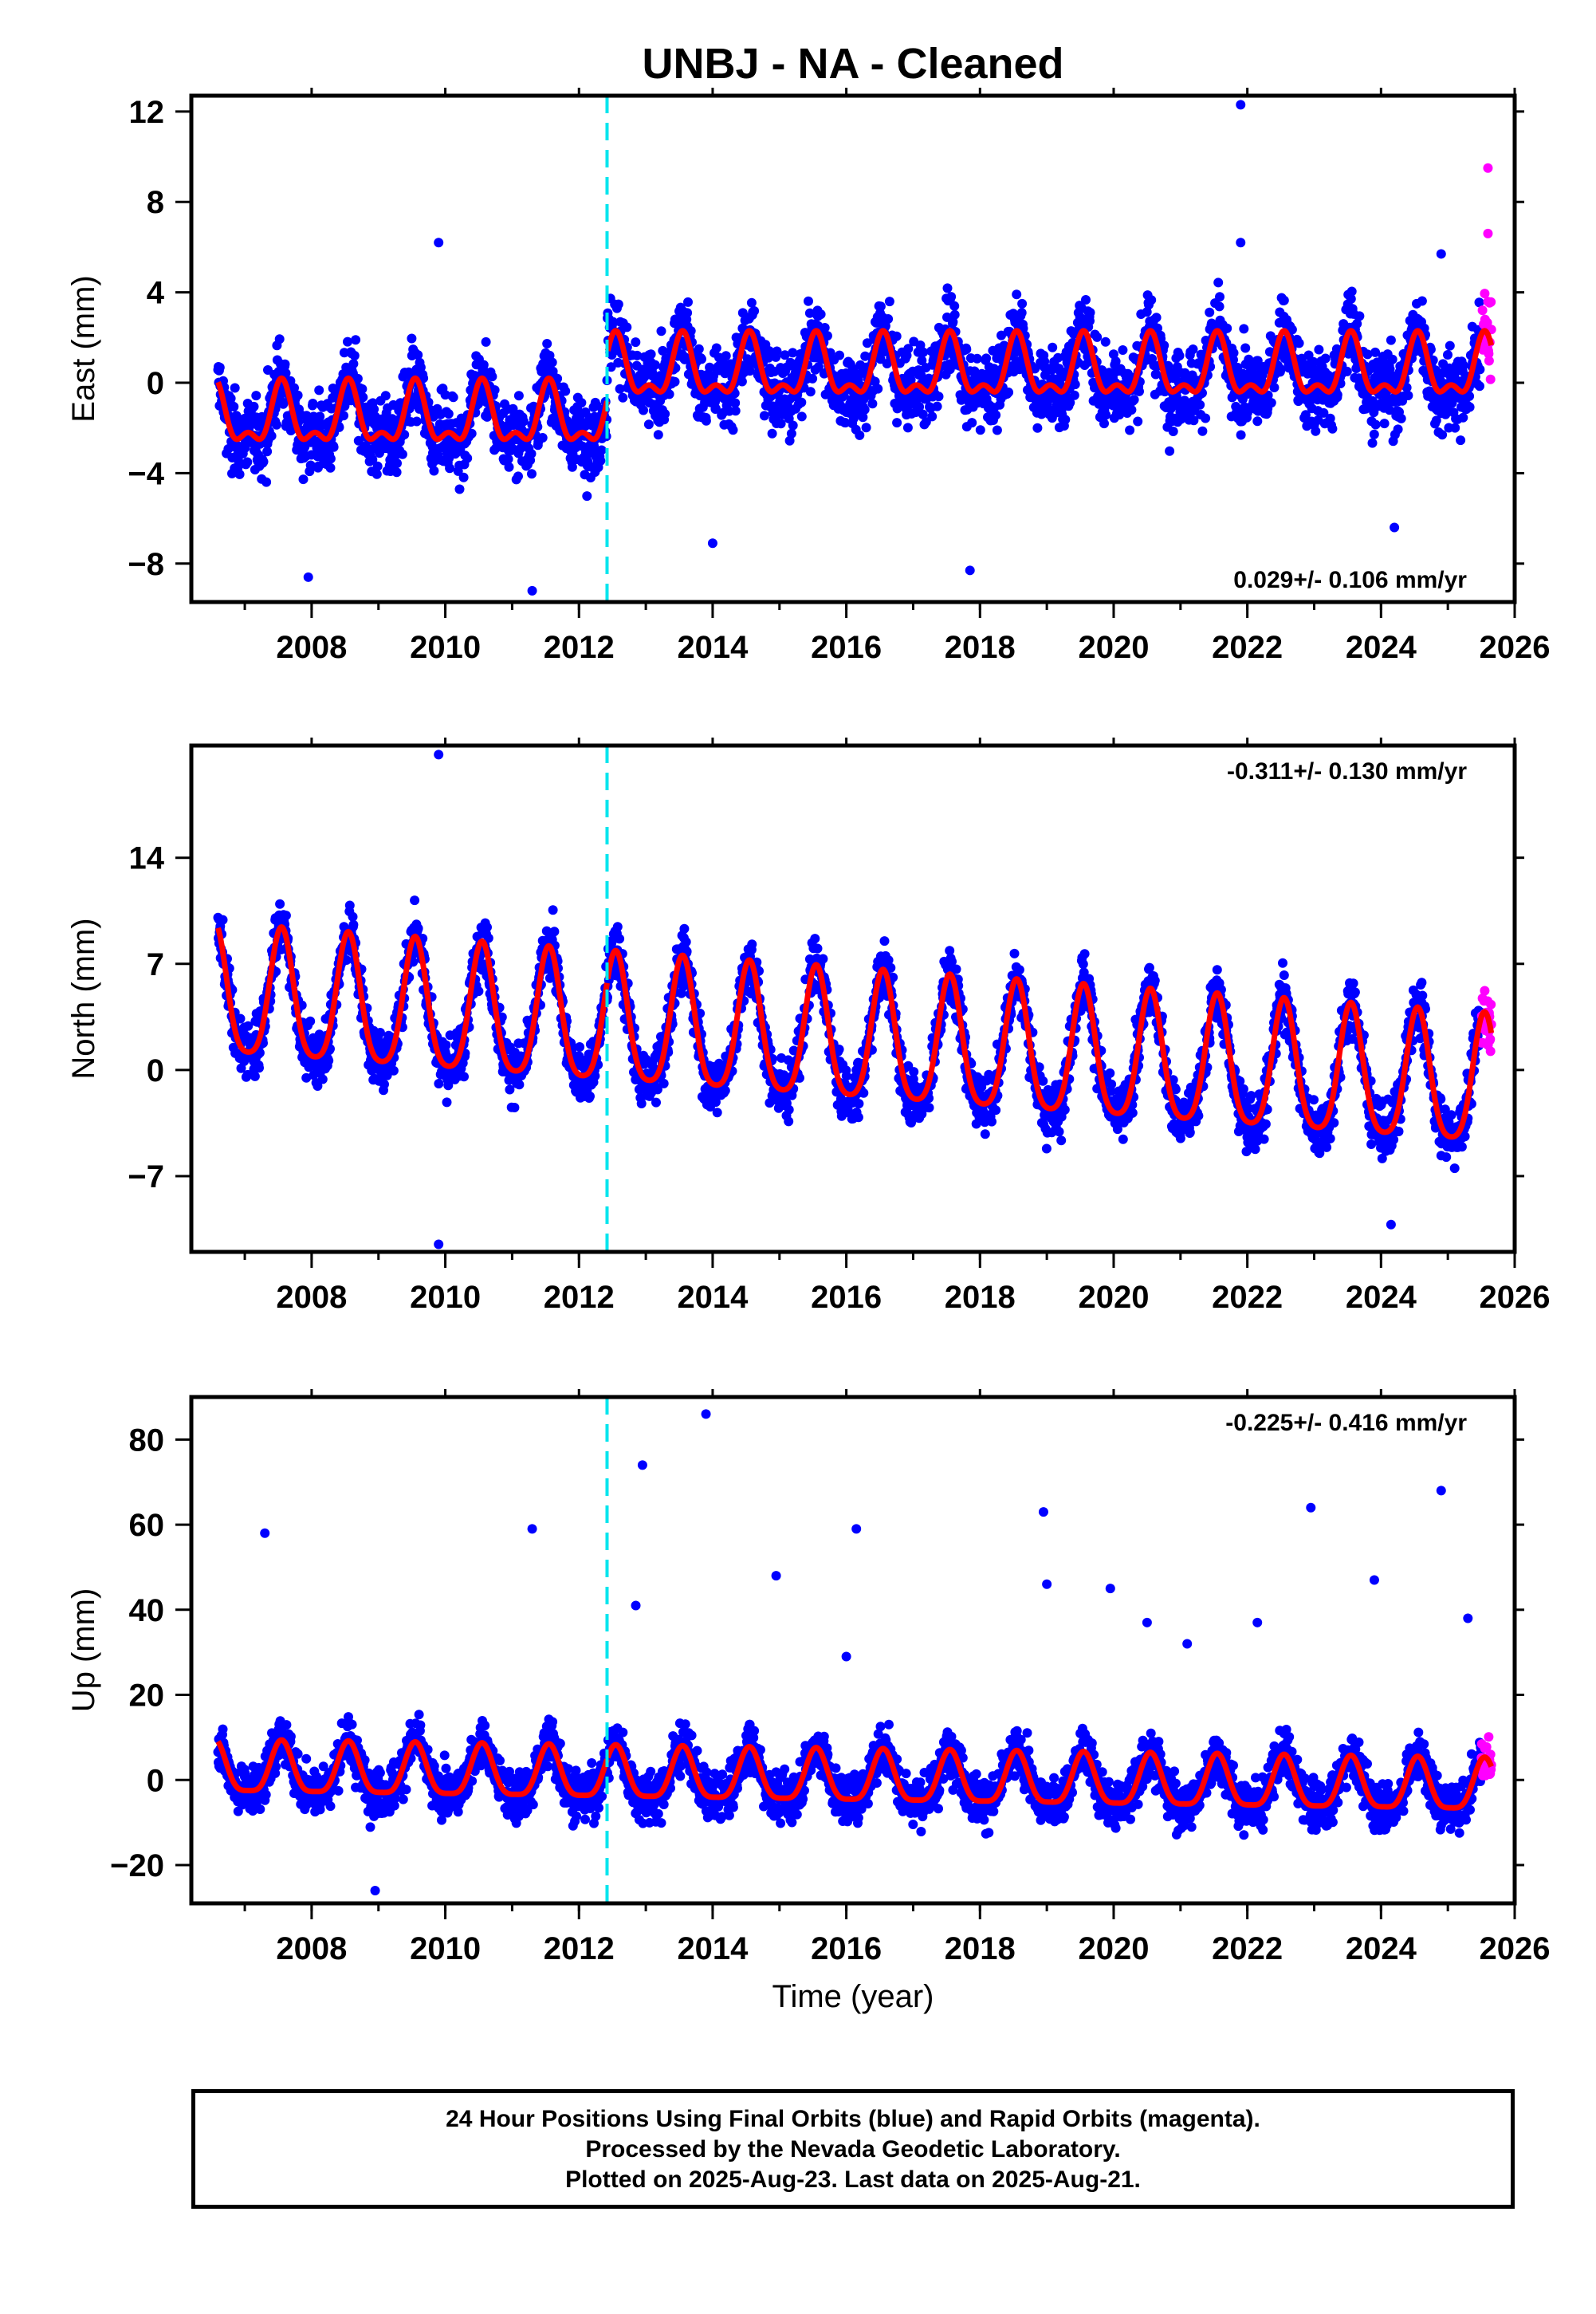 This screenshot has width=1596, height=2314. What do you see at coordinates (311, 647) in the screenshot?
I see `east-x-tick-label: 2008` at bounding box center [311, 647].